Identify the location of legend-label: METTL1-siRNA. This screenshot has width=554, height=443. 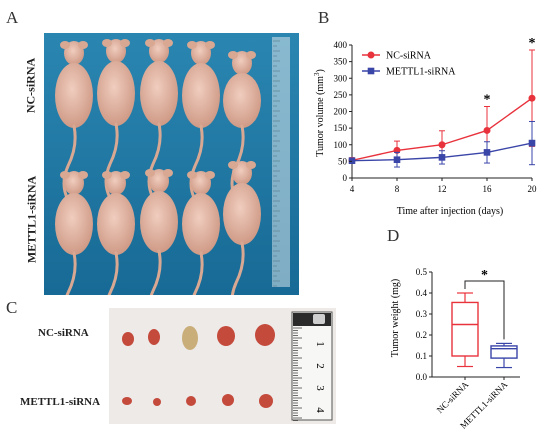
(421, 72).